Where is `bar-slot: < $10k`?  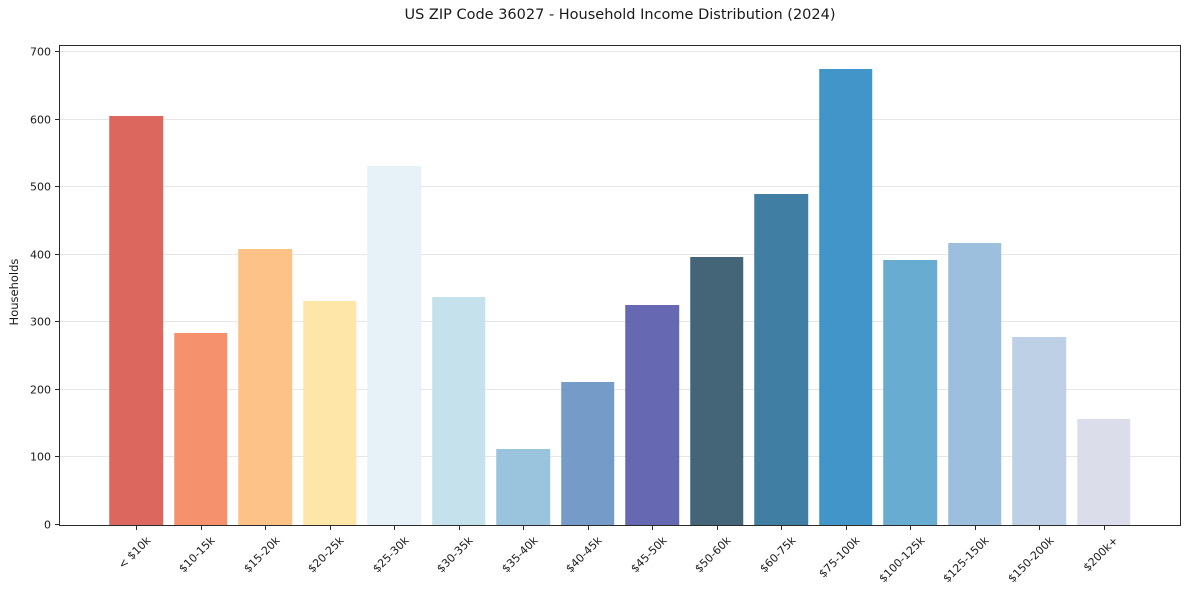 bar-slot: < $10k is located at coordinates (136, 309).